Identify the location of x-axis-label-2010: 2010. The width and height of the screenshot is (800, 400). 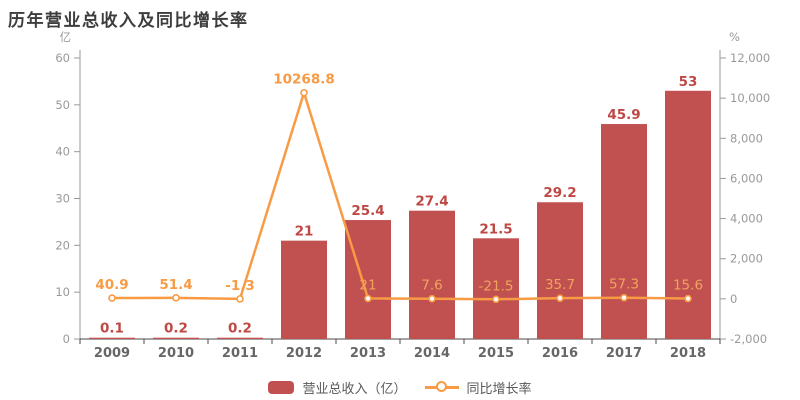
(176, 353).